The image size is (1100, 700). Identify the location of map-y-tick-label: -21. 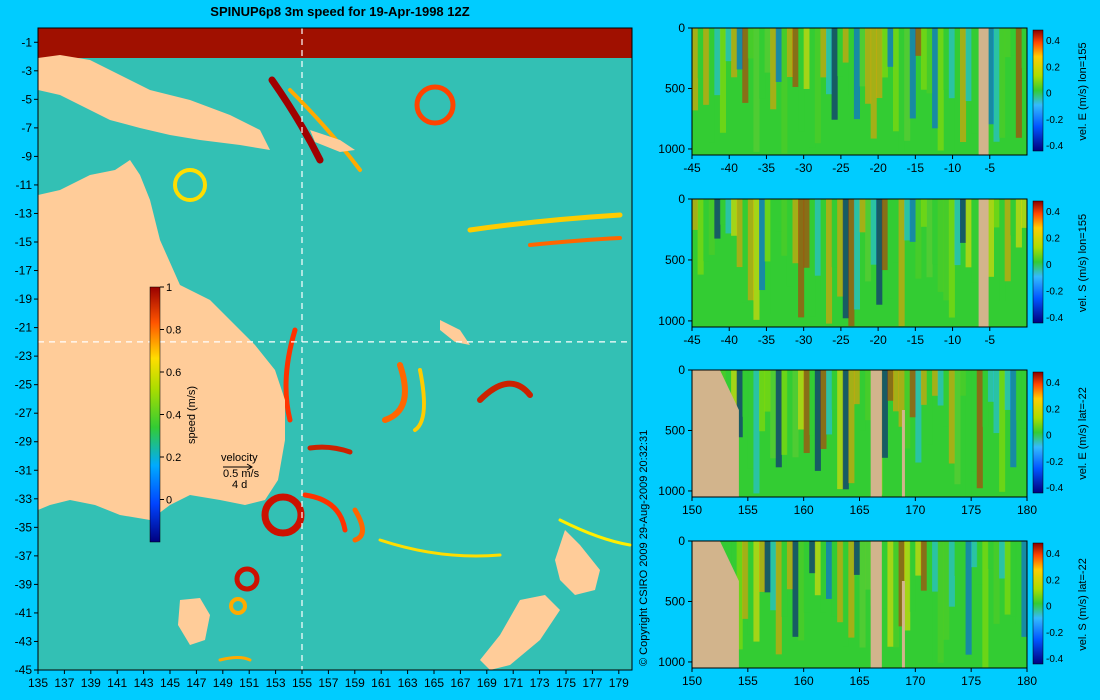
(24, 328).